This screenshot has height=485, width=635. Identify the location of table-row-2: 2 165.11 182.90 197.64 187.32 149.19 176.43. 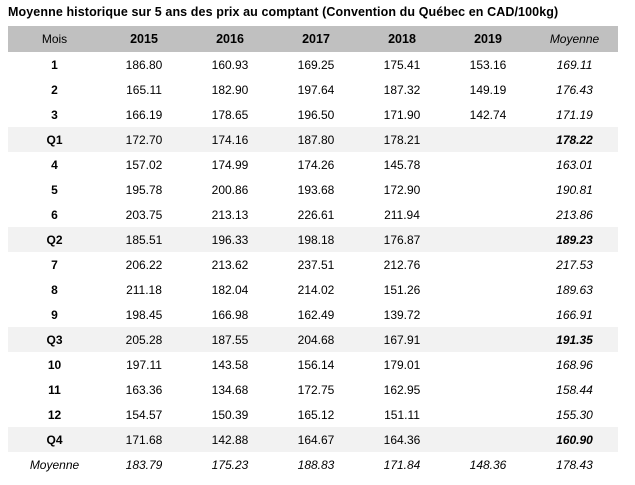
(313, 89).